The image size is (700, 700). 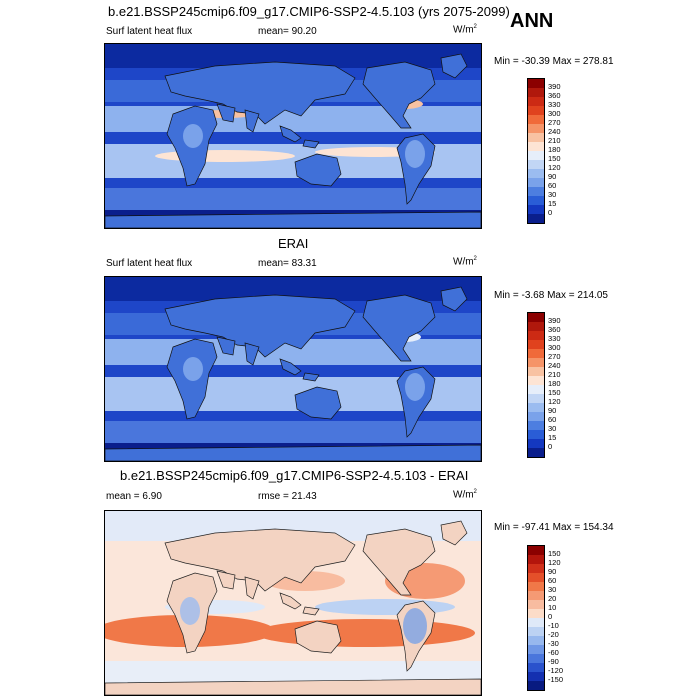 I want to click on panel1-variable-label: Surf latent heat flux, so click(x=149, y=31).